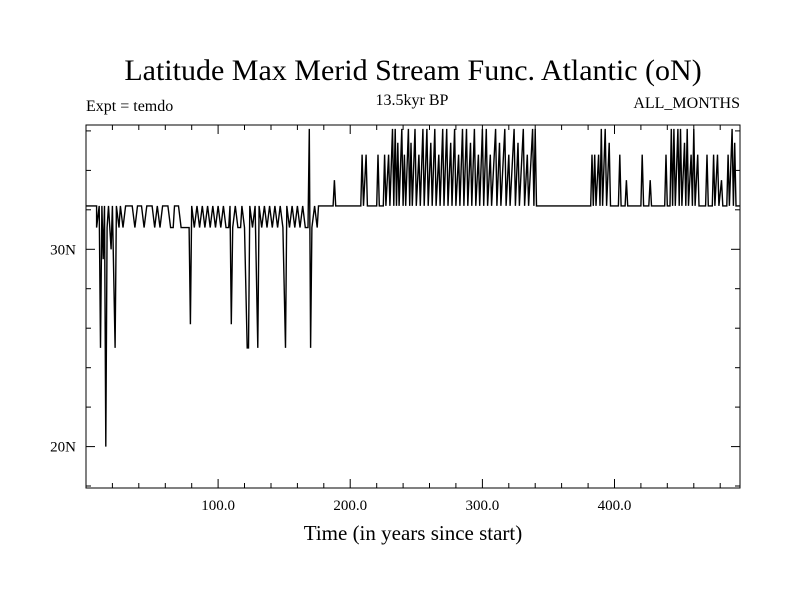 This screenshot has height=600, width=800. What do you see at coordinates (483, 506) in the screenshot?
I see `x-tick-label: 300.0` at bounding box center [483, 506].